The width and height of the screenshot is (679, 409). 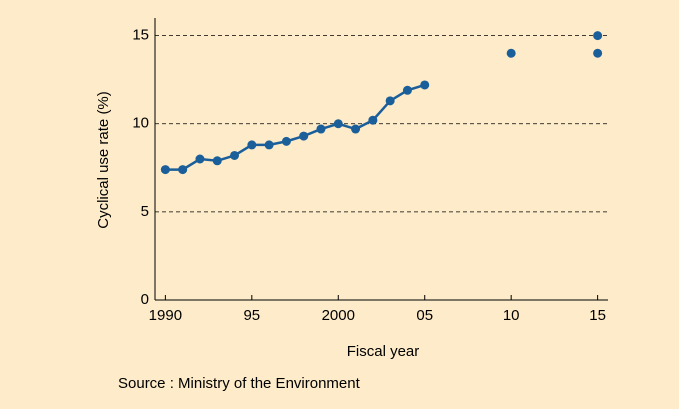 I want to click on y-tick-label: 0, so click(x=145, y=299).